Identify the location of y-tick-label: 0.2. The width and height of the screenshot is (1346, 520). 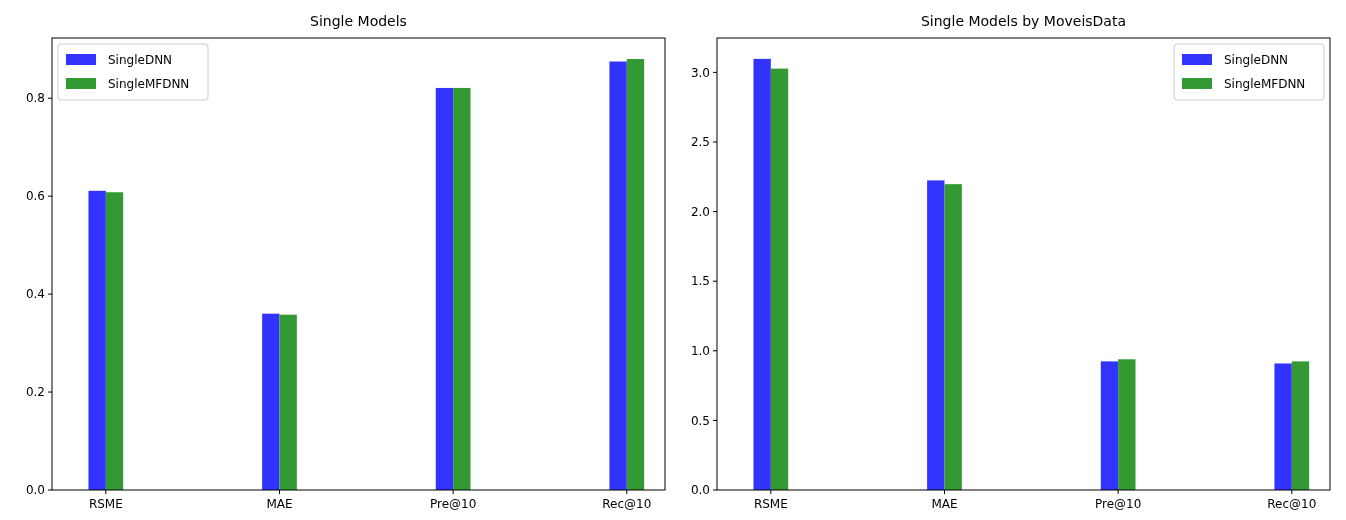
(35, 392).